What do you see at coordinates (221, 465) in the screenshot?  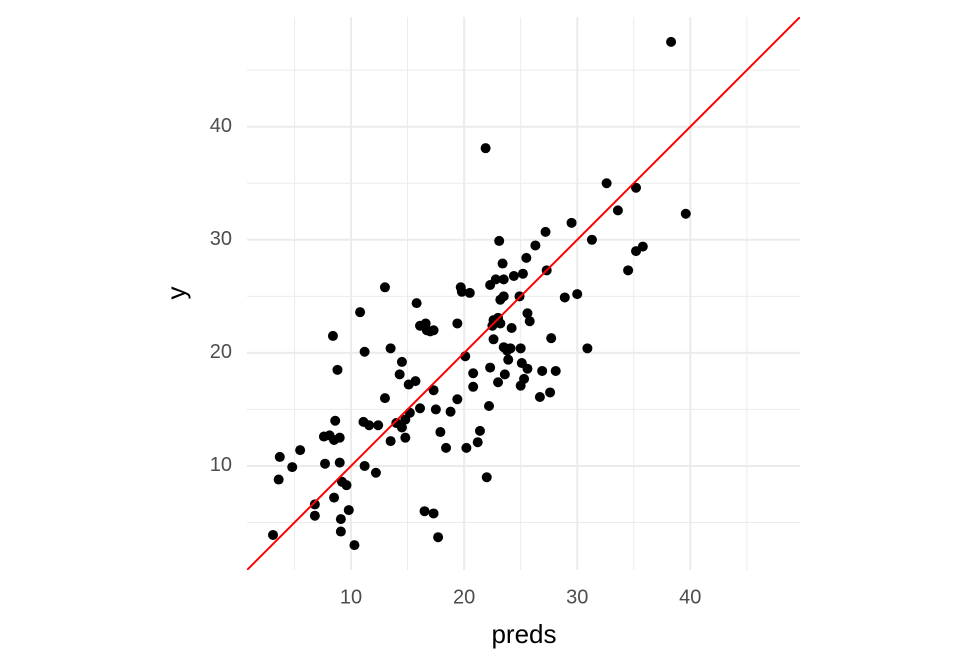 I see `y-tick-label: 10` at bounding box center [221, 465].